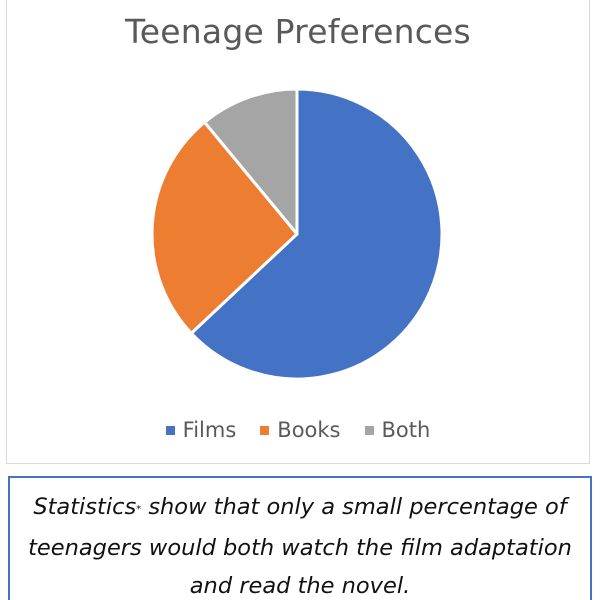 Image resolution: width=600 pixels, height=600 pixels. I want to click on legend-label-films: Films, so click(209, 430).